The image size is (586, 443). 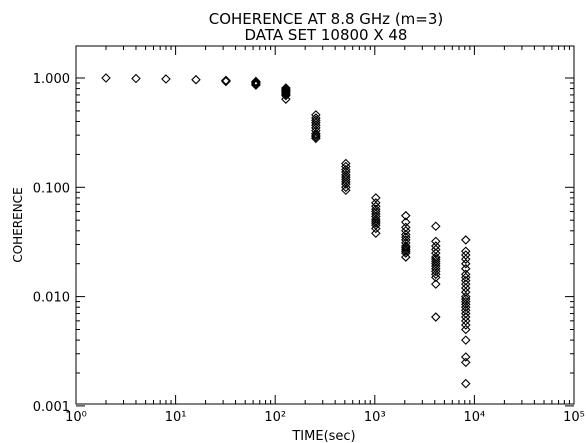 What do you see at coordinates (326, 35) in the screenshot?
I see `chart-subtitle: DATA SET 10800 X 48` at bounding box center [326, 35].